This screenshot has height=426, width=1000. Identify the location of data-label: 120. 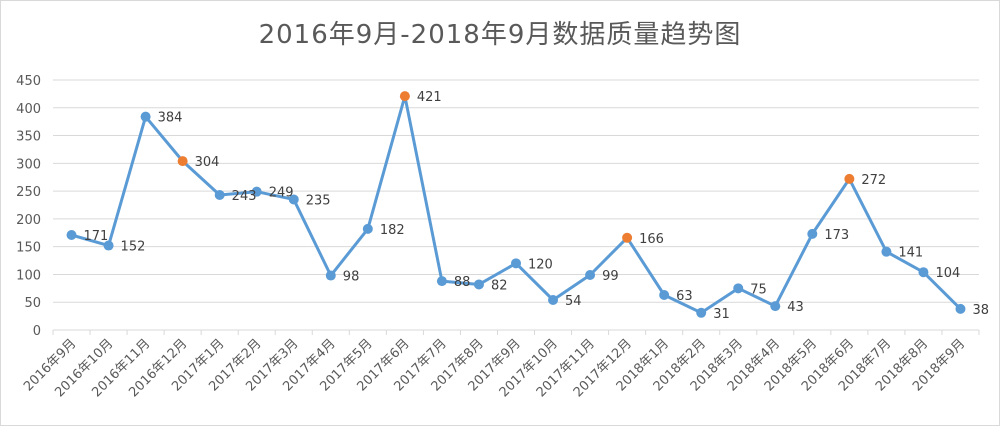
(540, 264).